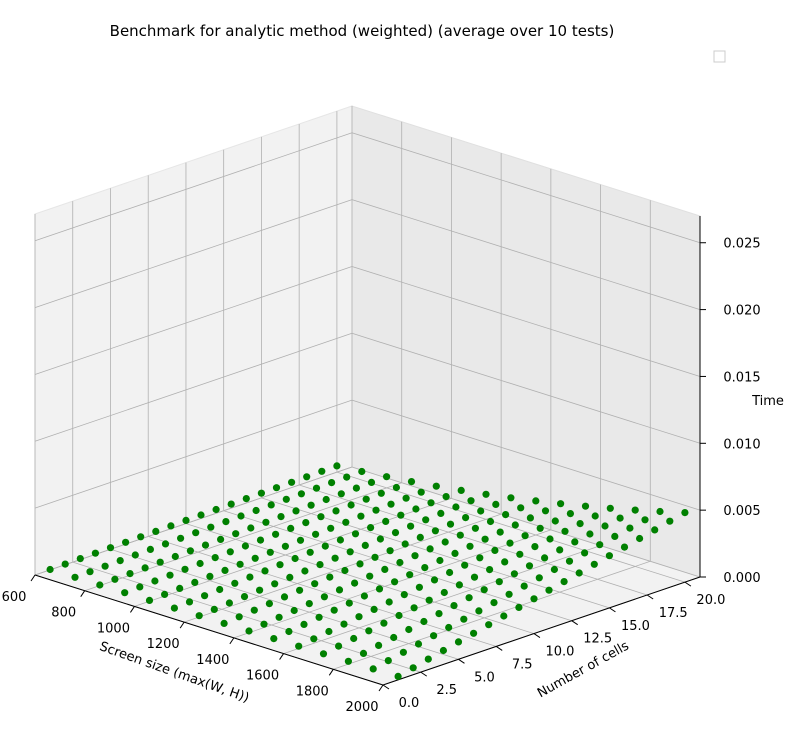 This screenshot has width=807, height=741. What do you see at coordinates (499, 648) in the screenshot?
I see `y-tick-mark` at bounding box center [499, 648].